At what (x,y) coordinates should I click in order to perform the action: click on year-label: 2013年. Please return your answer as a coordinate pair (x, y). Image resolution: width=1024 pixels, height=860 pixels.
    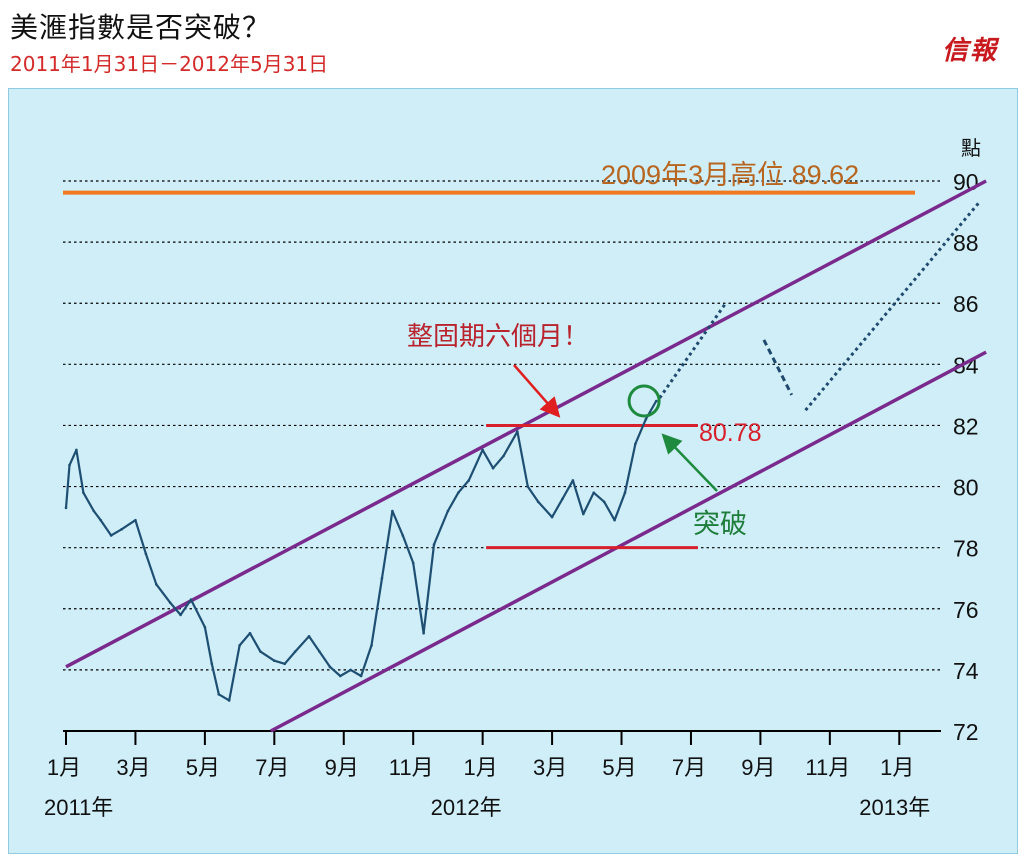
    Looking at the image, I should click on (894, 807).